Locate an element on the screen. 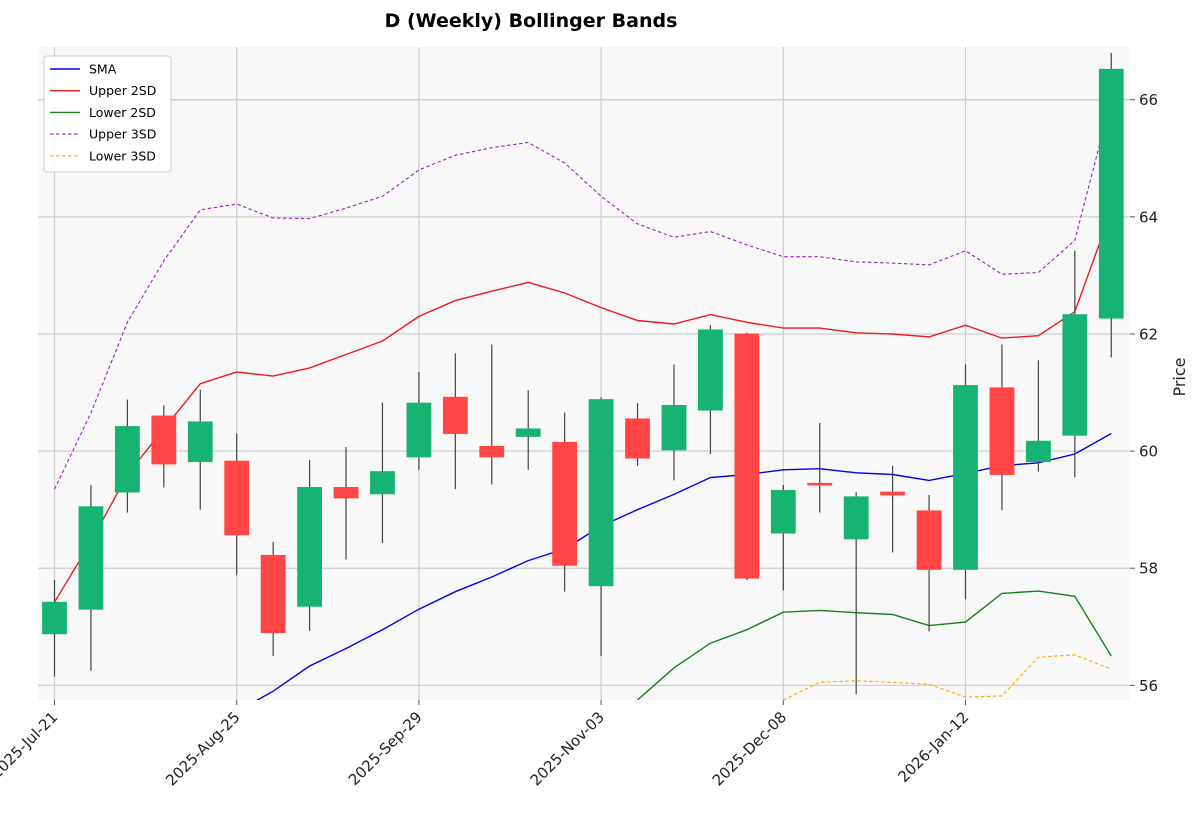 This screenshot has width=1200, height=816. y-tick-label: 56 is located at coordinates (1148, 686).